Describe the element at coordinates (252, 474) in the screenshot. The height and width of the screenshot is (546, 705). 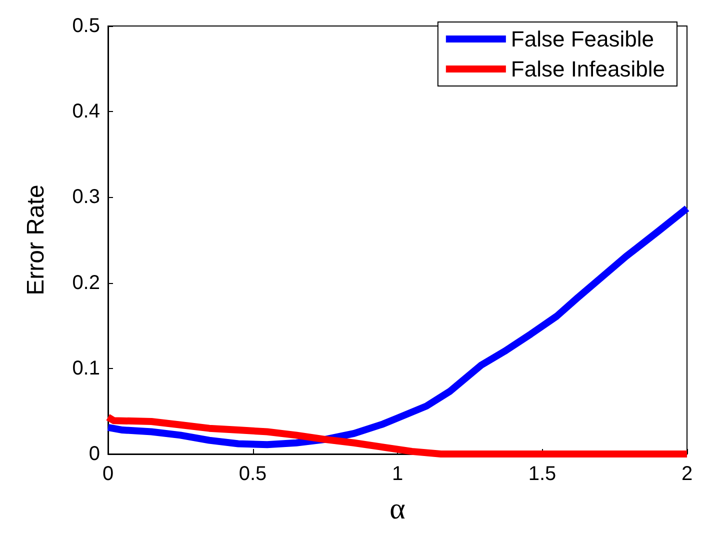
I see `x-tick-label: 0.5` at that location.